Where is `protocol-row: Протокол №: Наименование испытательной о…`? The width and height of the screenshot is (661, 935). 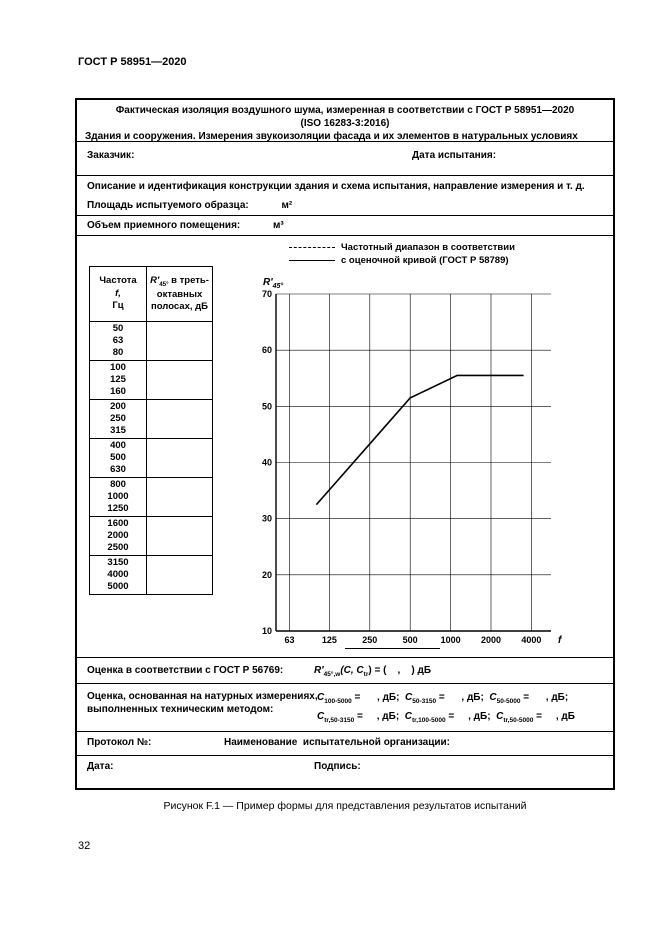 protocol-row: Протокол №: Наименование испытательной о… is located at coordinates (345, 744).